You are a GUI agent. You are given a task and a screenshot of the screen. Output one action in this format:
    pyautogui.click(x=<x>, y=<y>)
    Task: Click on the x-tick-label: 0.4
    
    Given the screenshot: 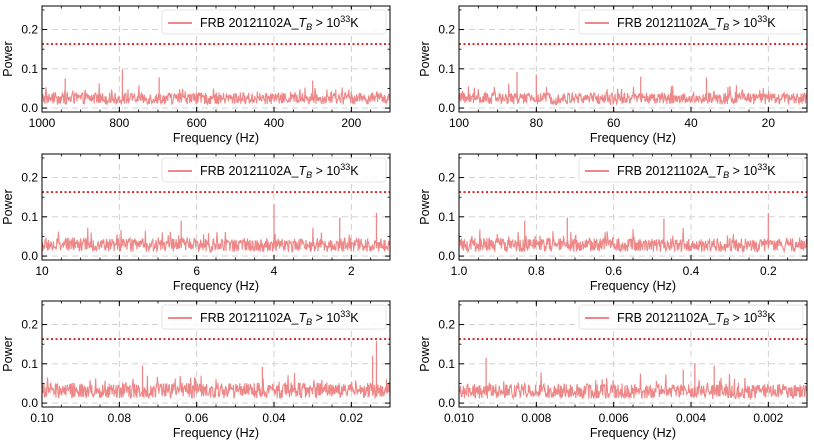 What is the action you would take?
    pyautogui.click(x=691, y=271)
    